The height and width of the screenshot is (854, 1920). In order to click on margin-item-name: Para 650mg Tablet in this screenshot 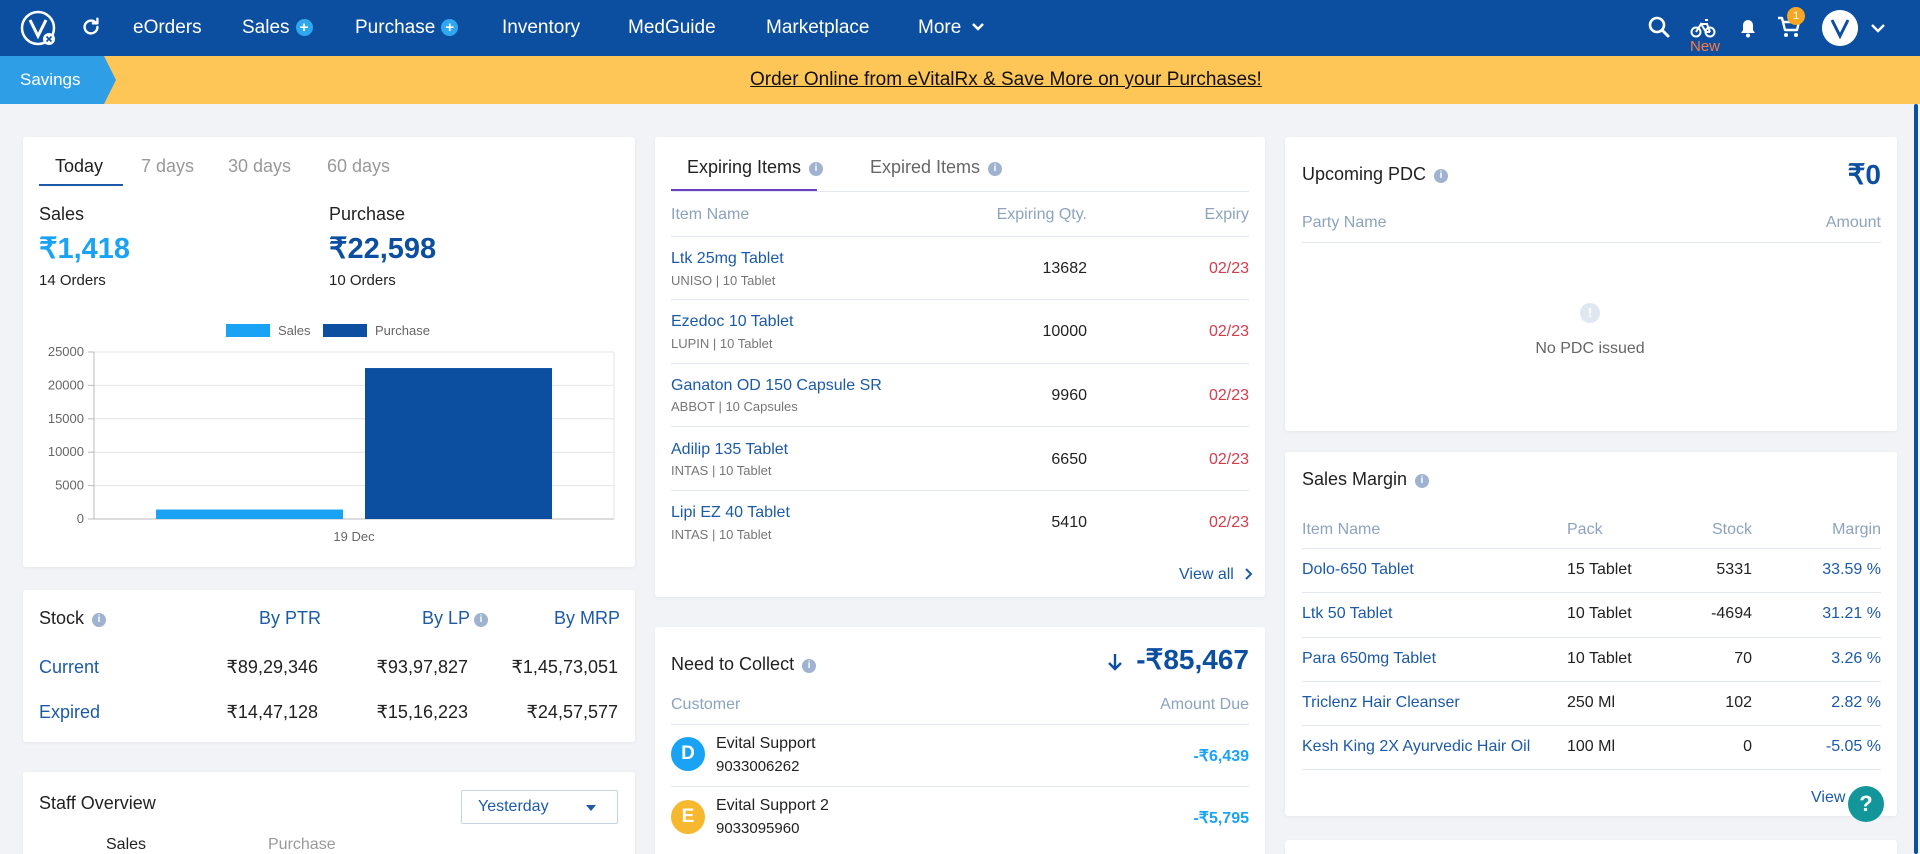, I will do `click(1369, 658)`.